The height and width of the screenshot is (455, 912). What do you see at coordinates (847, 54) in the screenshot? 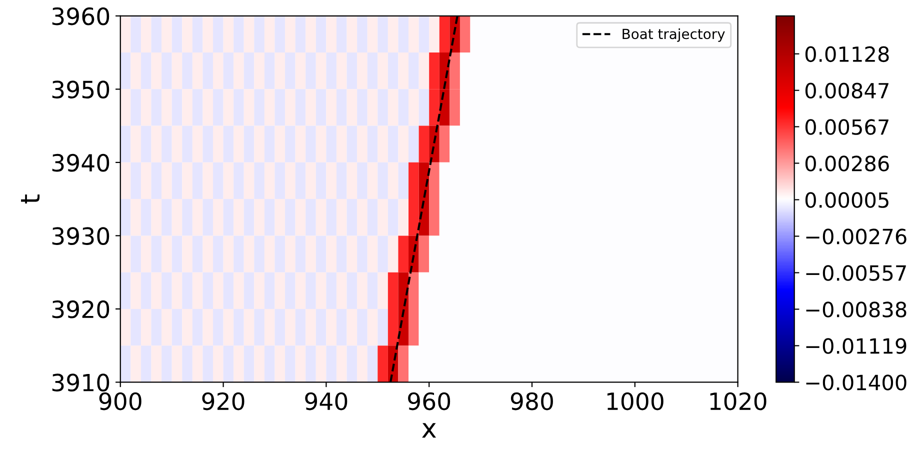
I see `color-bar-label: 0.01128` at bounding box center [847, 54].